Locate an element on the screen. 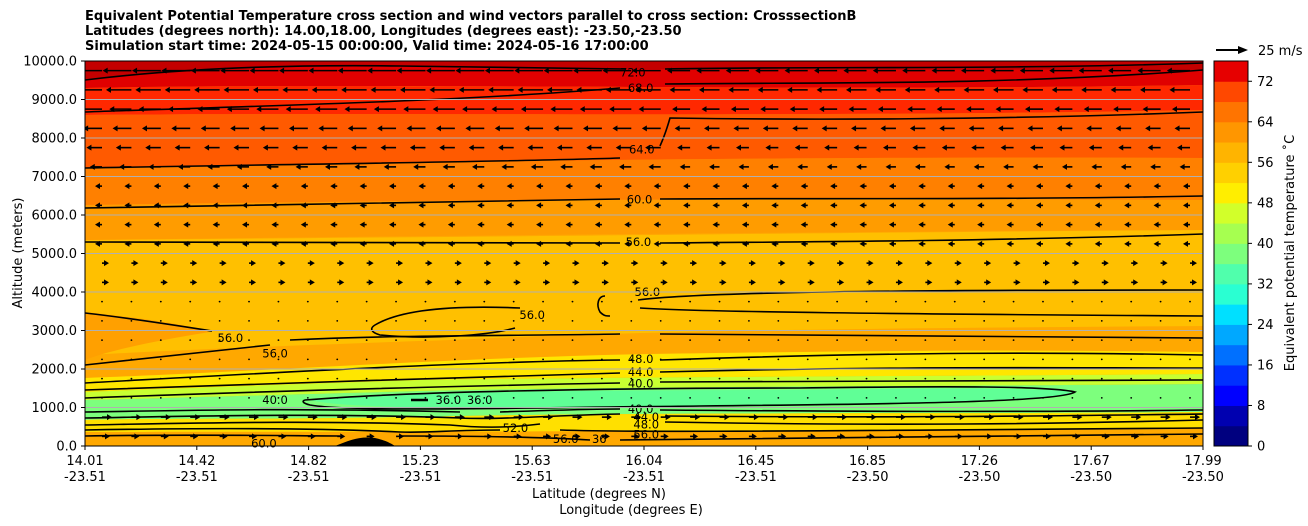 This screenshot has height=526, width=1308. colorbar-tick-label: 24 is located at coordinates (1265, 325).